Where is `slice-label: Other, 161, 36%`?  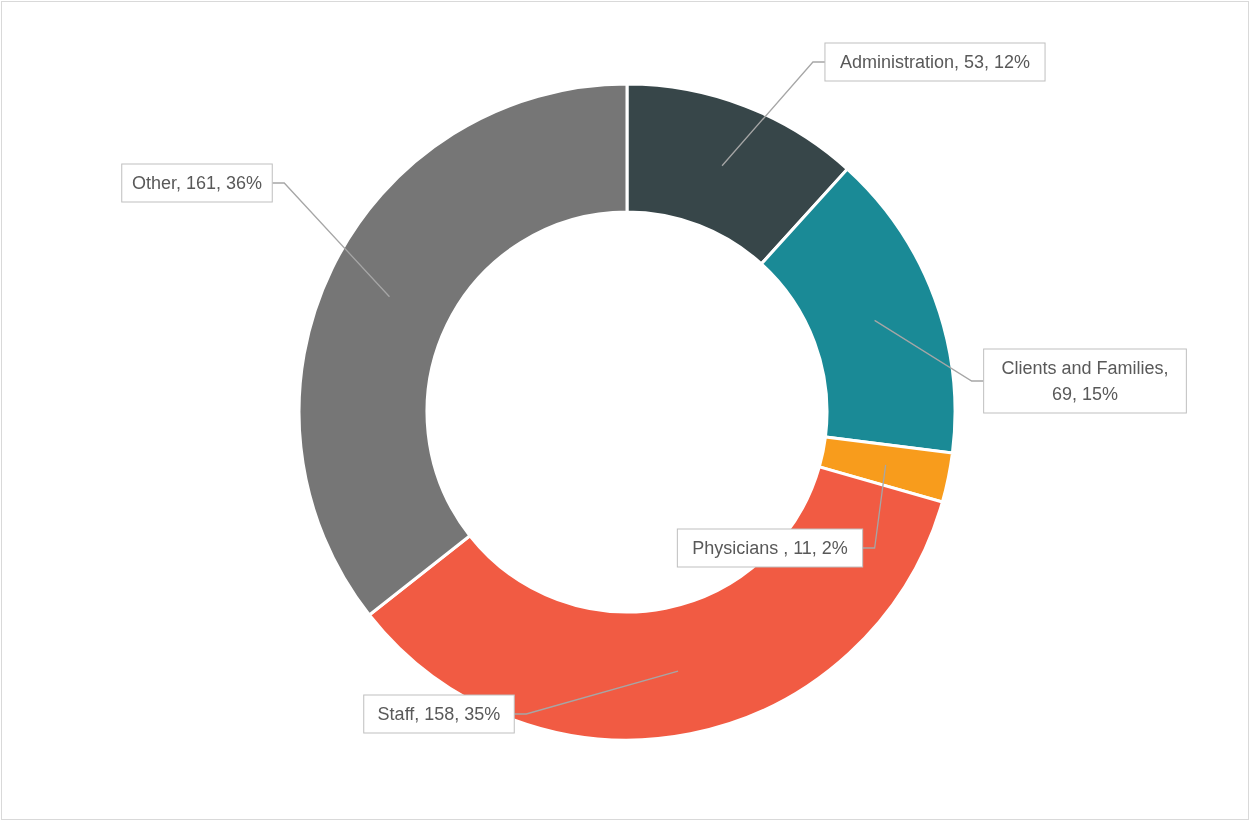 slice-label: Other, 161, 36% is located at coordinates (197, 183).